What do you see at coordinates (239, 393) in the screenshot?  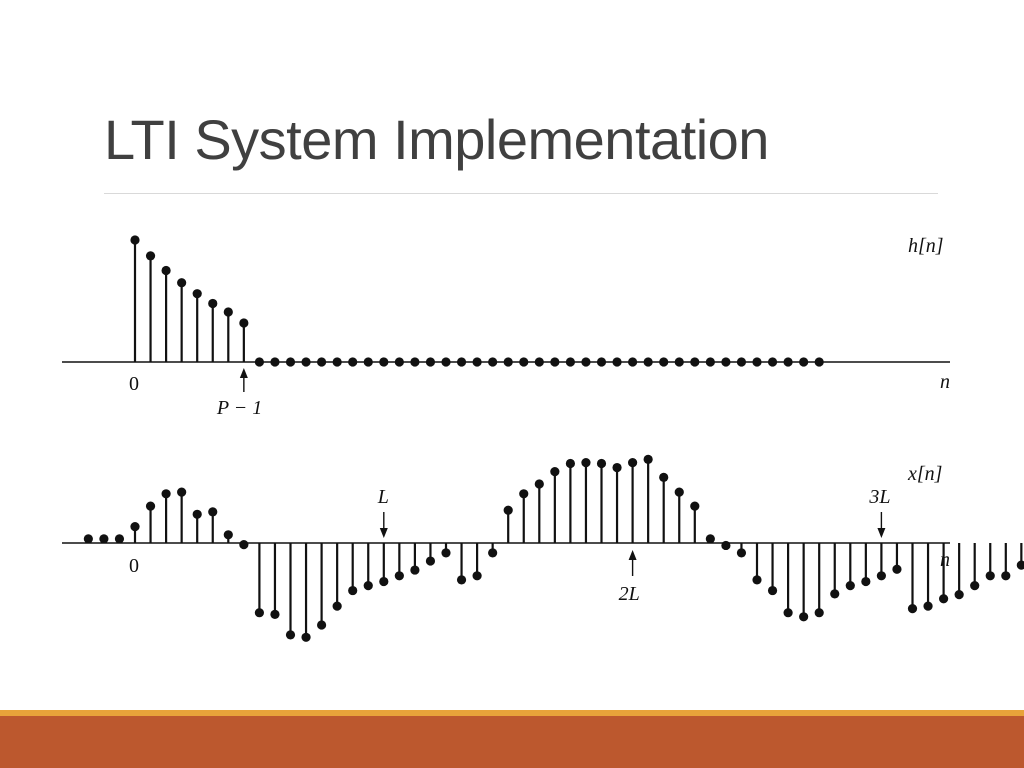 I see `h-annotations: P − 1` at bounding box center [239, 393].